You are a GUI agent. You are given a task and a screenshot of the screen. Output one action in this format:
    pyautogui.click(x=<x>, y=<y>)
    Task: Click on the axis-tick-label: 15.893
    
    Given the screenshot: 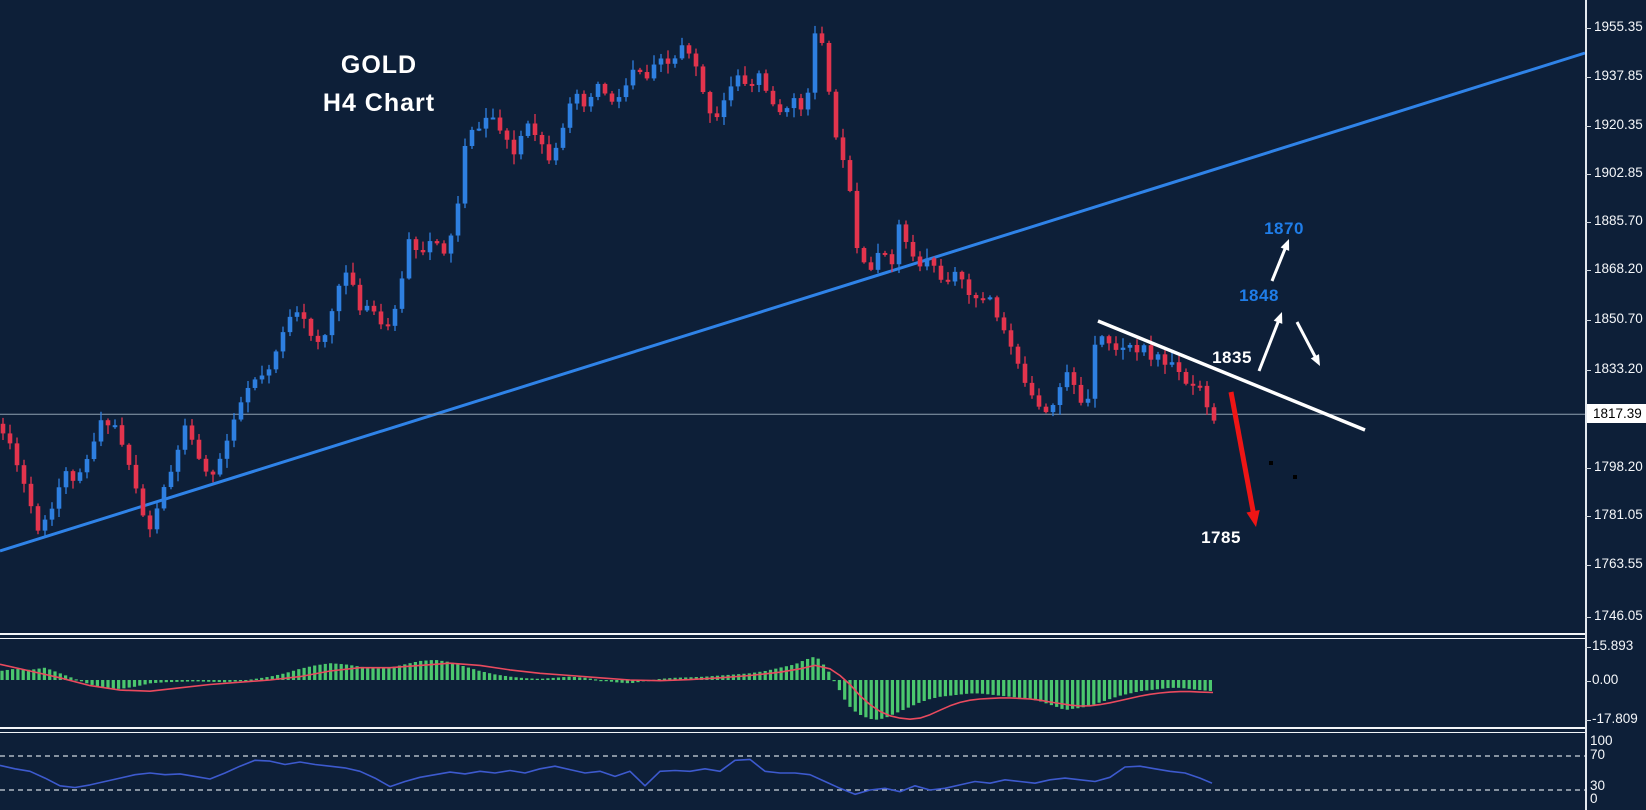 What is the action you would take?
    pyautogui.click(x=1613, y=645)
    